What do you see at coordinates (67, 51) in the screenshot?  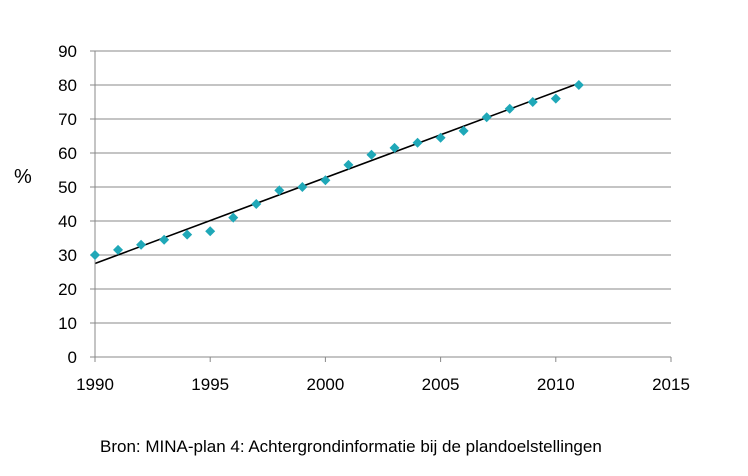 I see `y-tick-label-90: 90` at bounding box center [67, 51].